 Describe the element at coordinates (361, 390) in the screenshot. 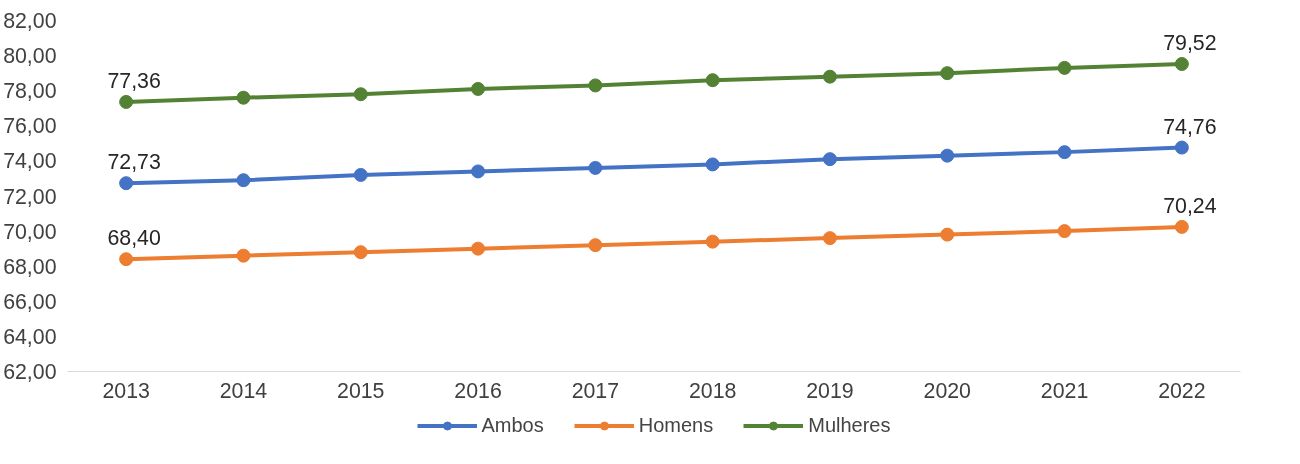

I see `x-tick-label: 2015` at that location.